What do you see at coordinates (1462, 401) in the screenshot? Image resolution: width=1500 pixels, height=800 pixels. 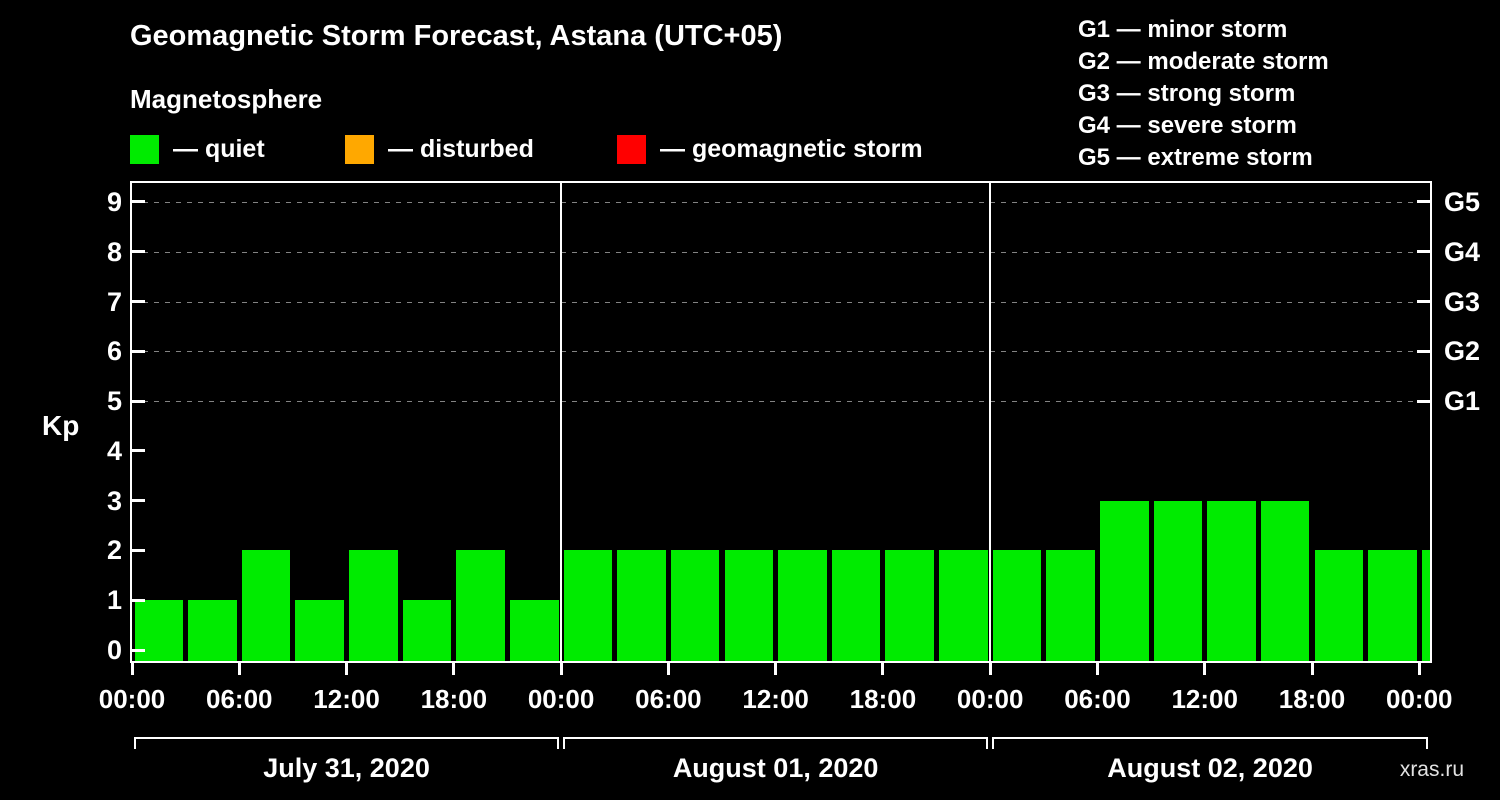 I see `g-tick-label: G1` at bounding box center [1462, 401].